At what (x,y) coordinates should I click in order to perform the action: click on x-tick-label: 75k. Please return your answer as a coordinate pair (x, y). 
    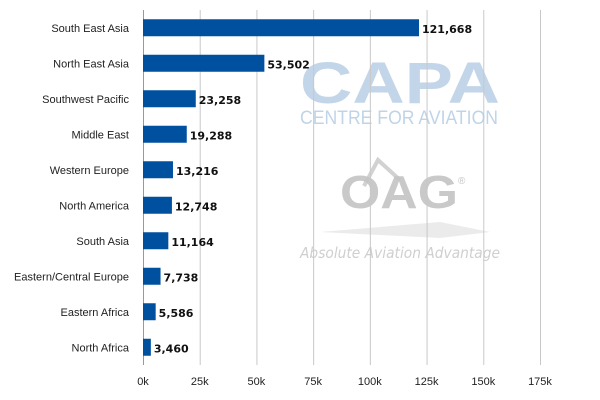
    Looking at the image, I should click on (313, 382).